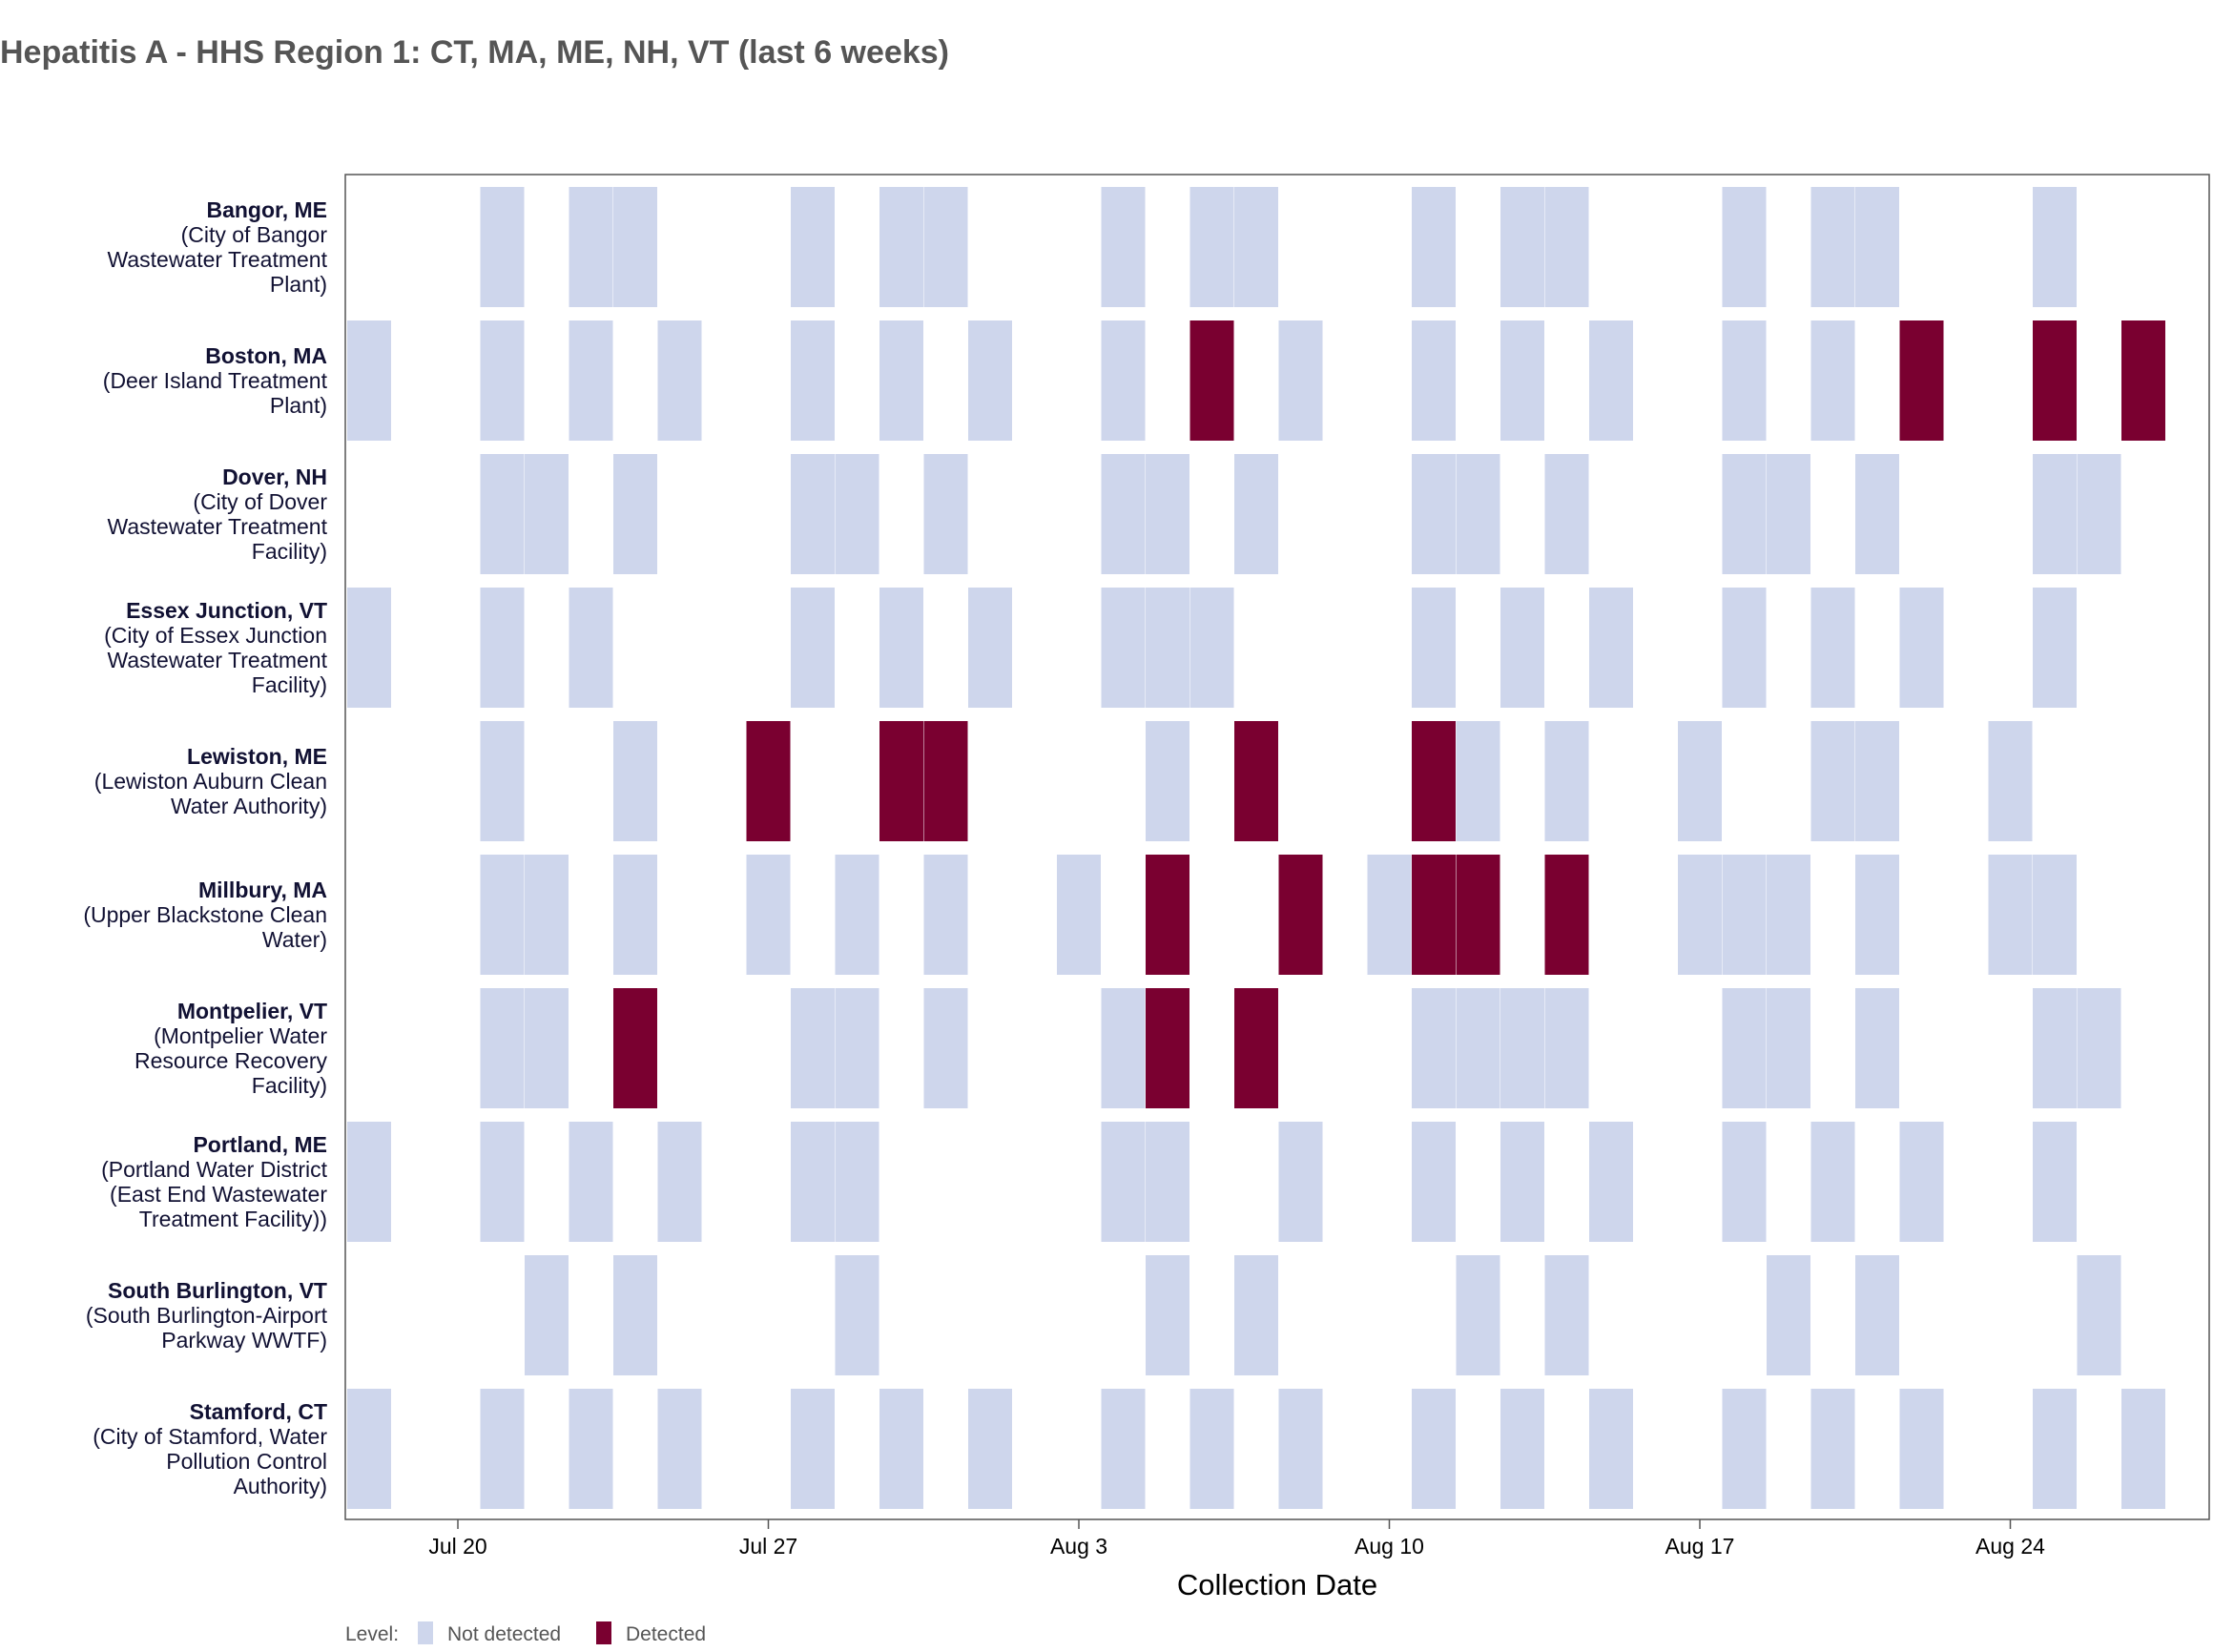  What do you see at coordinates (260, 502) in the screenshot?
I see `site-facility-line: (City of Dover` at bounding box center [260, 502].